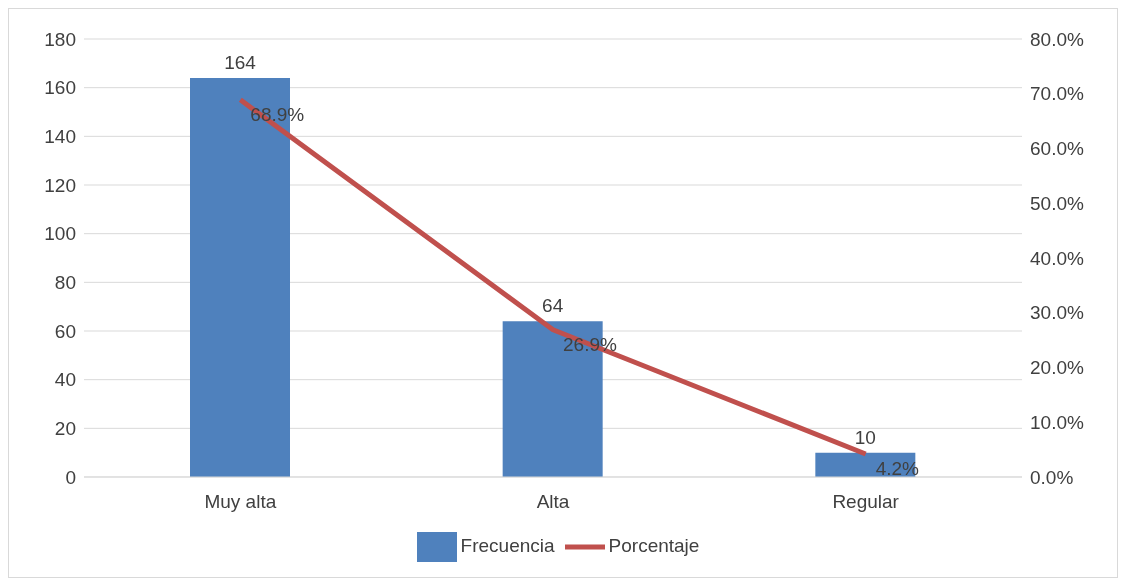  What do you see at coordinates (240, 62) in the screenshot?
I see `data-label: 164` at bounding box center [240, 62].